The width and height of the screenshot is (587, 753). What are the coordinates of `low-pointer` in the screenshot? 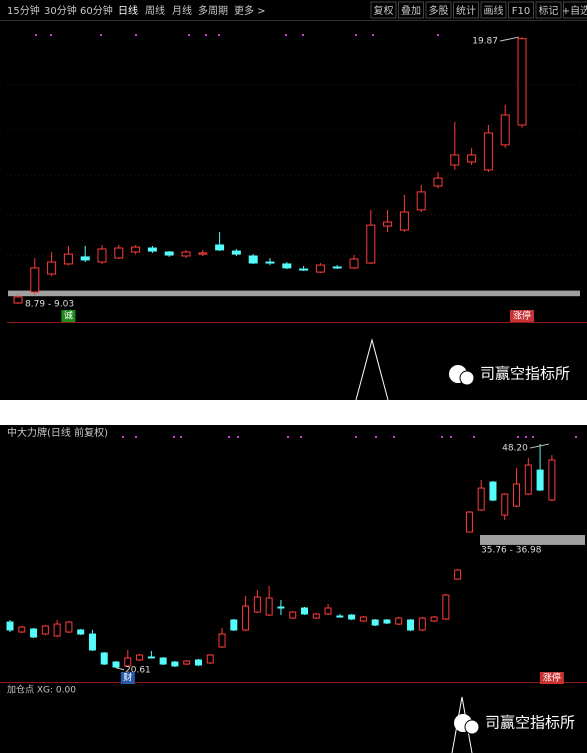 It's located at (120, 669).